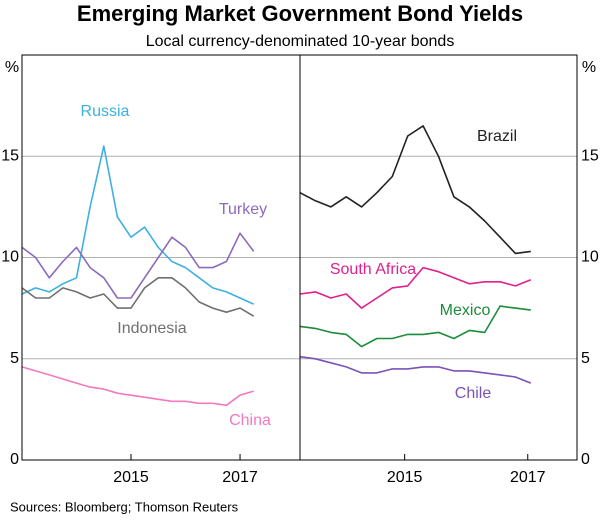 The height and width of the screenshot is (527, 600). I want to click on series-label: China, so click(250, 420).